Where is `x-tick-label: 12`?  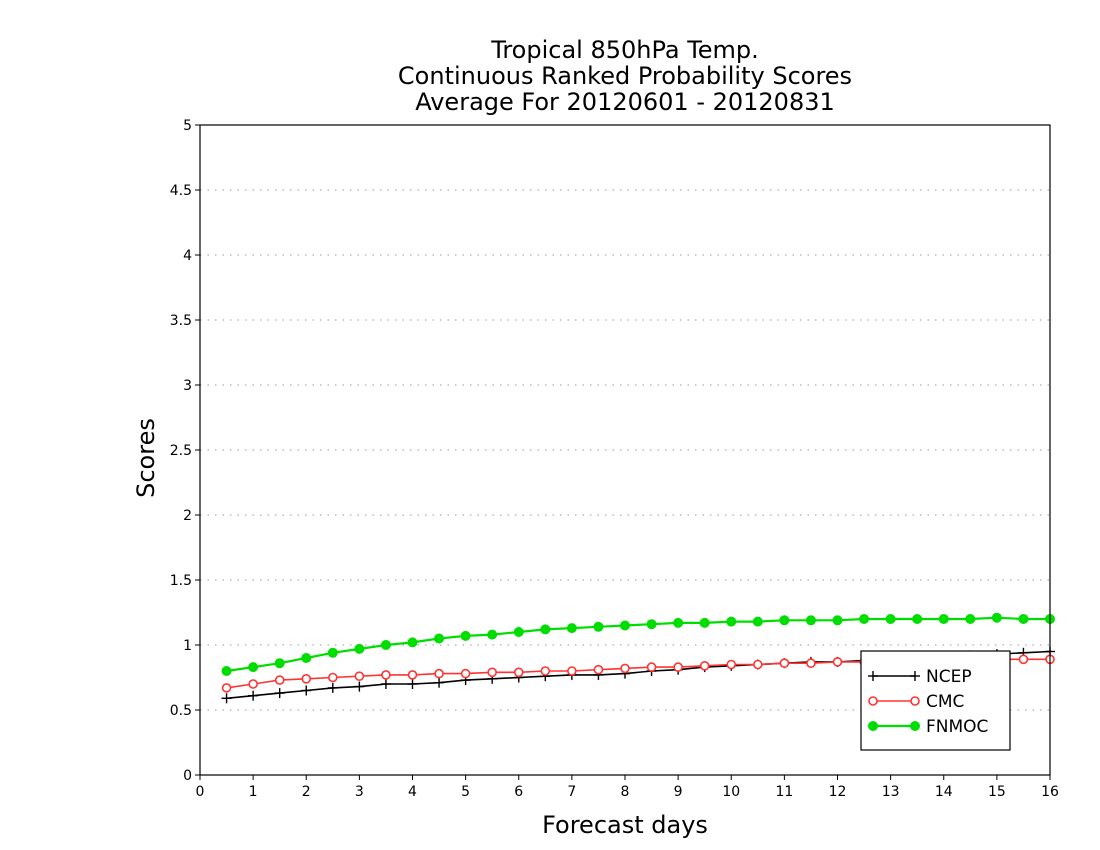
x-tick-label: 12 is located at coordinates (838, 792).